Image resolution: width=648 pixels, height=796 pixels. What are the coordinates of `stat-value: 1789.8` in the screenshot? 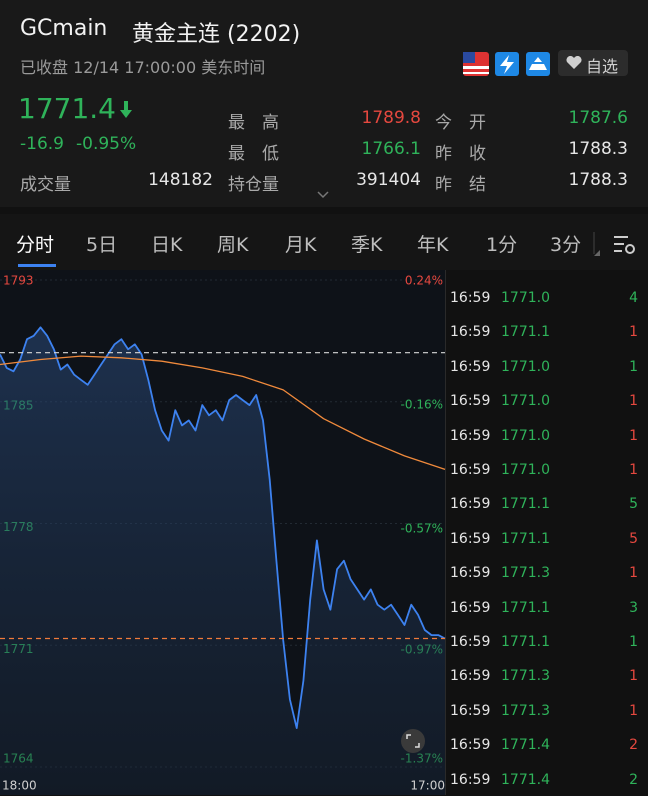 It's located at (391, 118).